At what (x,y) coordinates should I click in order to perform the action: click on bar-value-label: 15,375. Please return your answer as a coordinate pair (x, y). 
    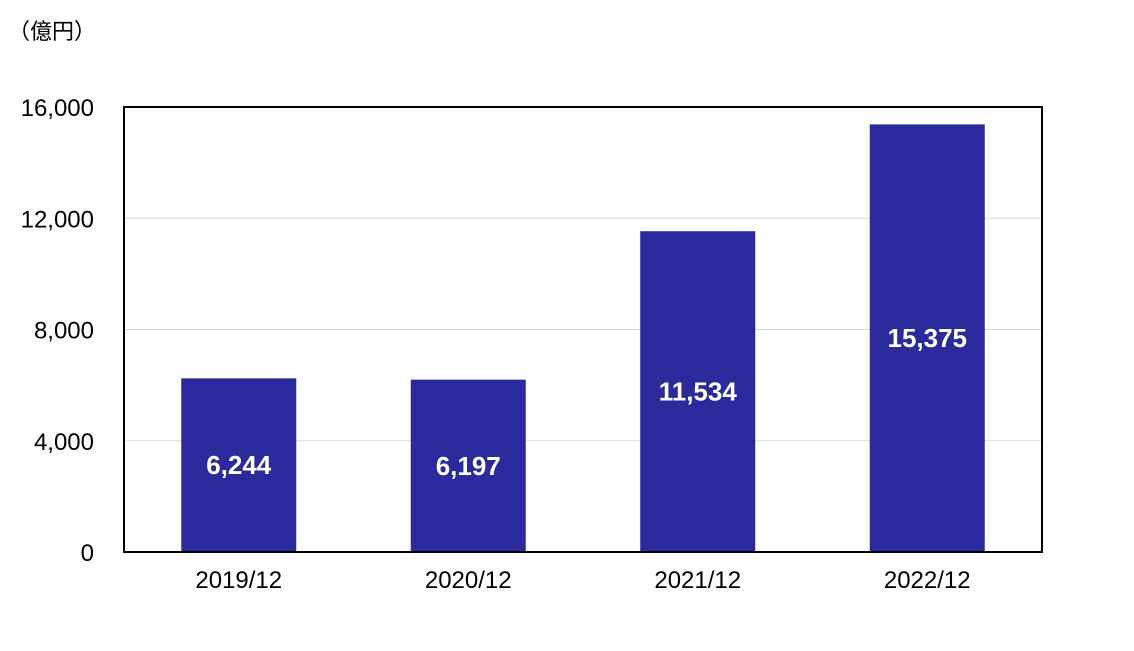
    Looking at the image, I should click on (927, 338).